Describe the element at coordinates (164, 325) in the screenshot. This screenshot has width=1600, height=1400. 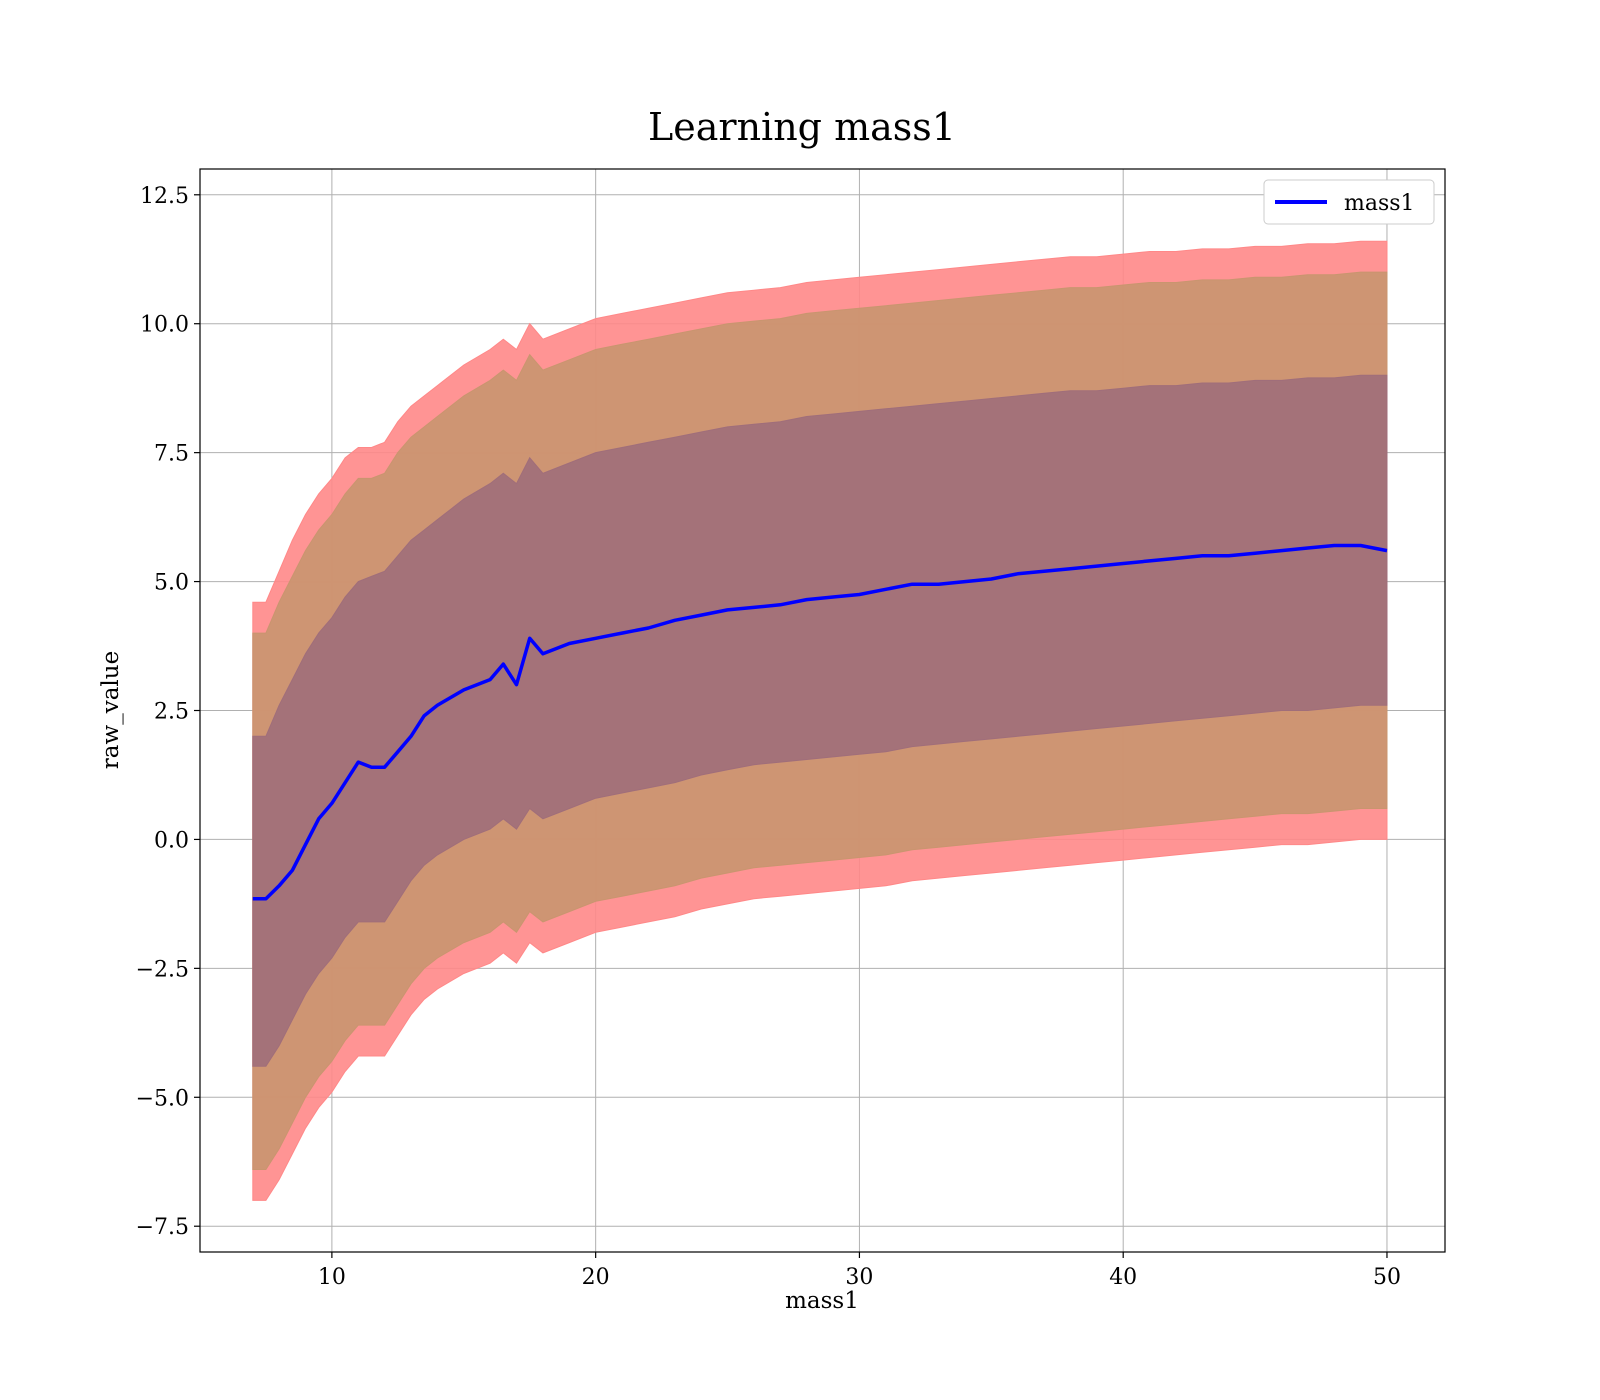
I see `y-tick-label: 10.0` at that location.